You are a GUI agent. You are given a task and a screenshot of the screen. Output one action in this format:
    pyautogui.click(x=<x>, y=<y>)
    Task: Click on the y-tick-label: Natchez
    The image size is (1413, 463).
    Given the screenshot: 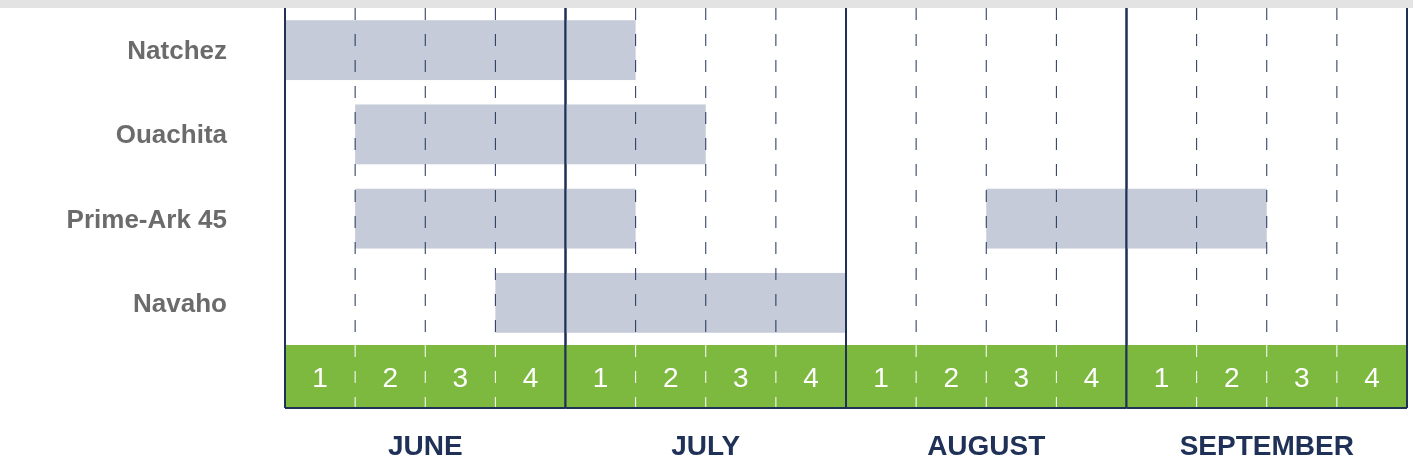 What is the action you would take?
    pyautogui.click(x=177, y=50)
    